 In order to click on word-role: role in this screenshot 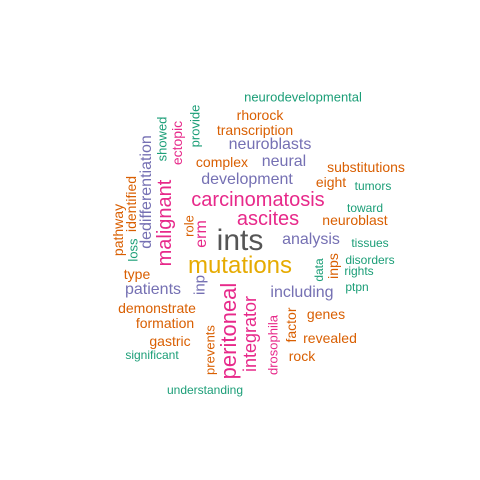, I will do `click(189, 226)`.